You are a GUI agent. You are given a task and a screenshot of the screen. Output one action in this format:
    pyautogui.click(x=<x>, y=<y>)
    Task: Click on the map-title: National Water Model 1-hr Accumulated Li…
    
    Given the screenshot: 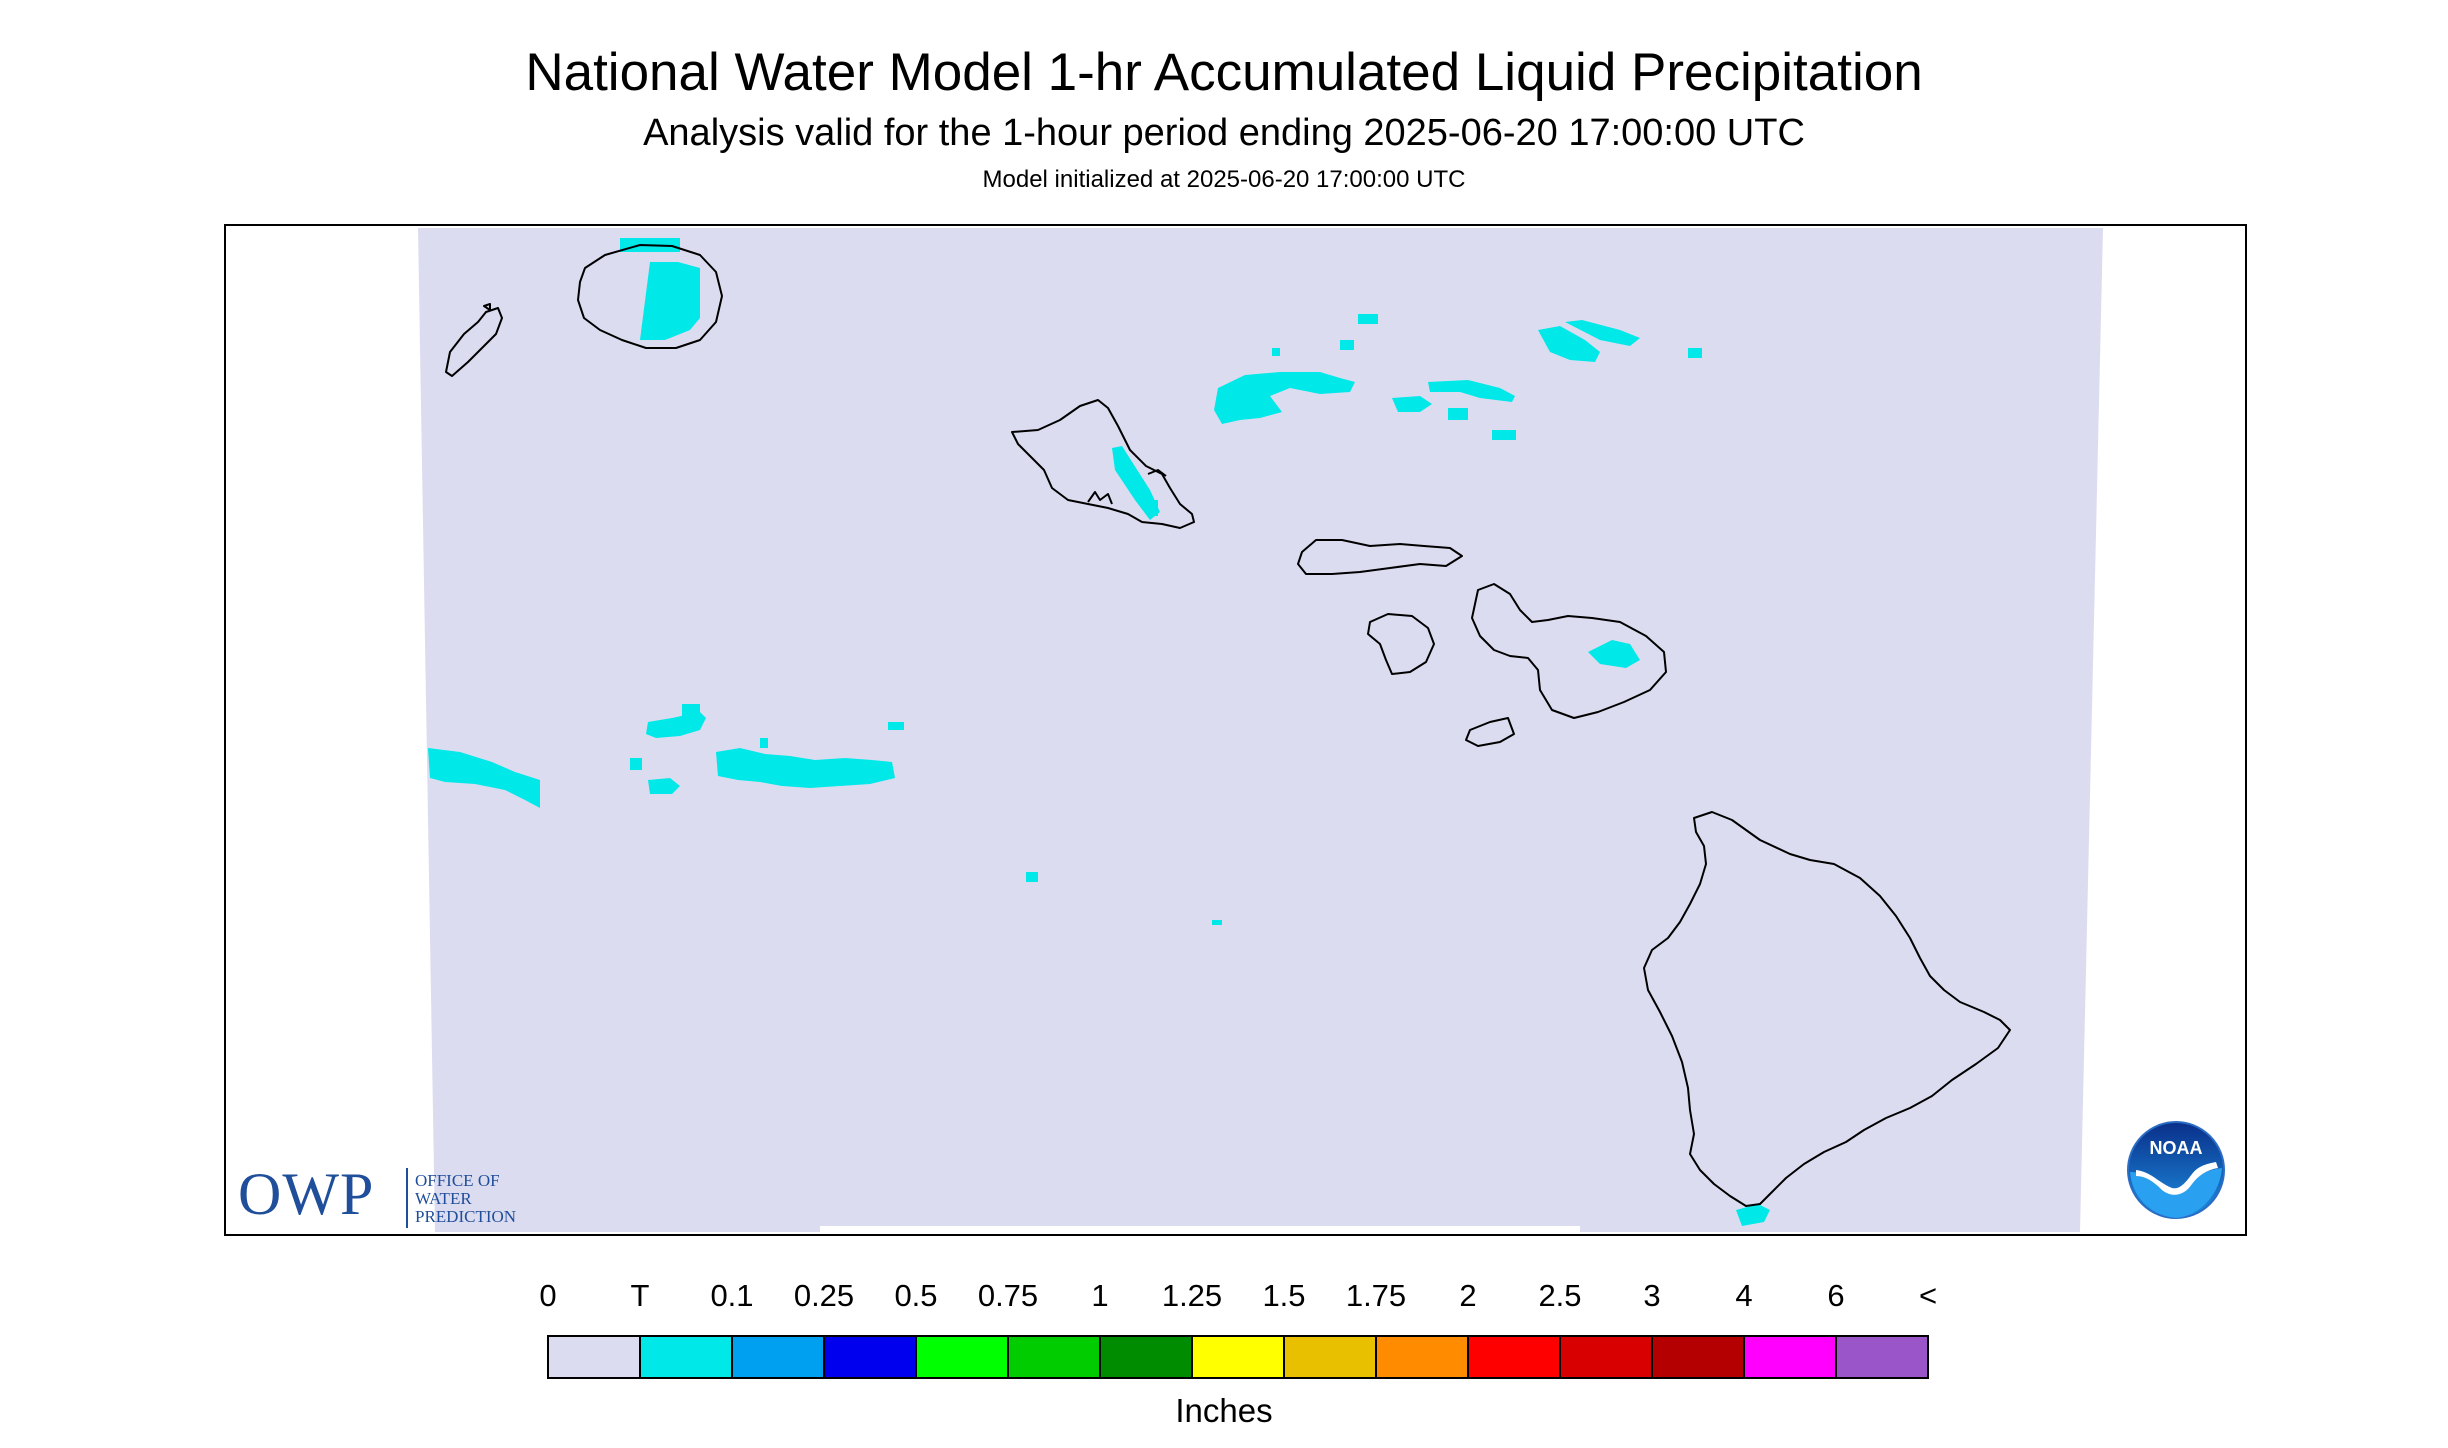 What is the action you would take?
    pyautogui.click(x=1224, y=72)
    